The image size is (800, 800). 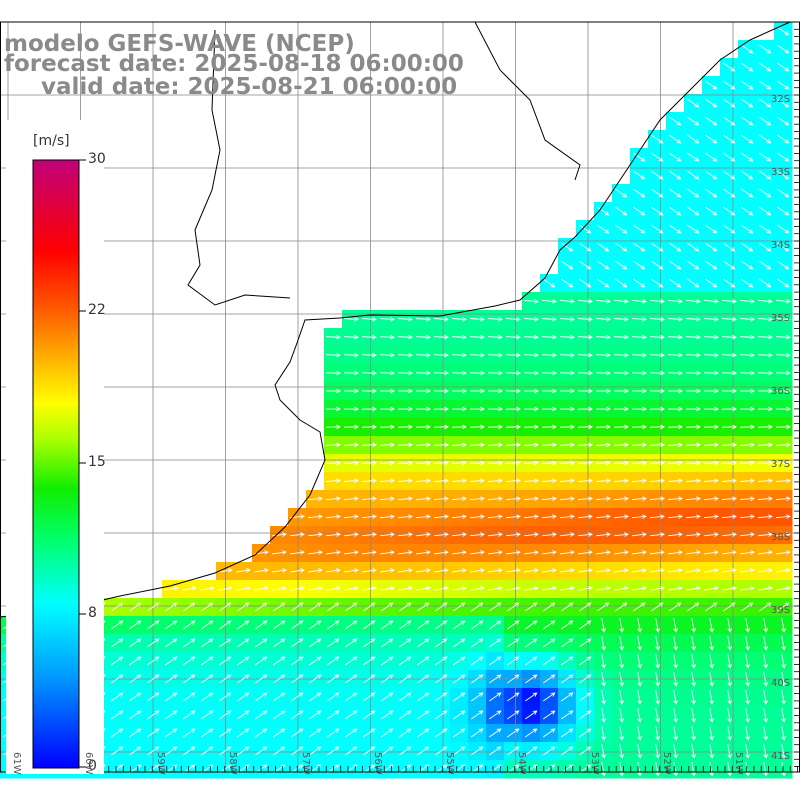 I want to click on colorbar-label-30: 30, so click(x=97, y=159).